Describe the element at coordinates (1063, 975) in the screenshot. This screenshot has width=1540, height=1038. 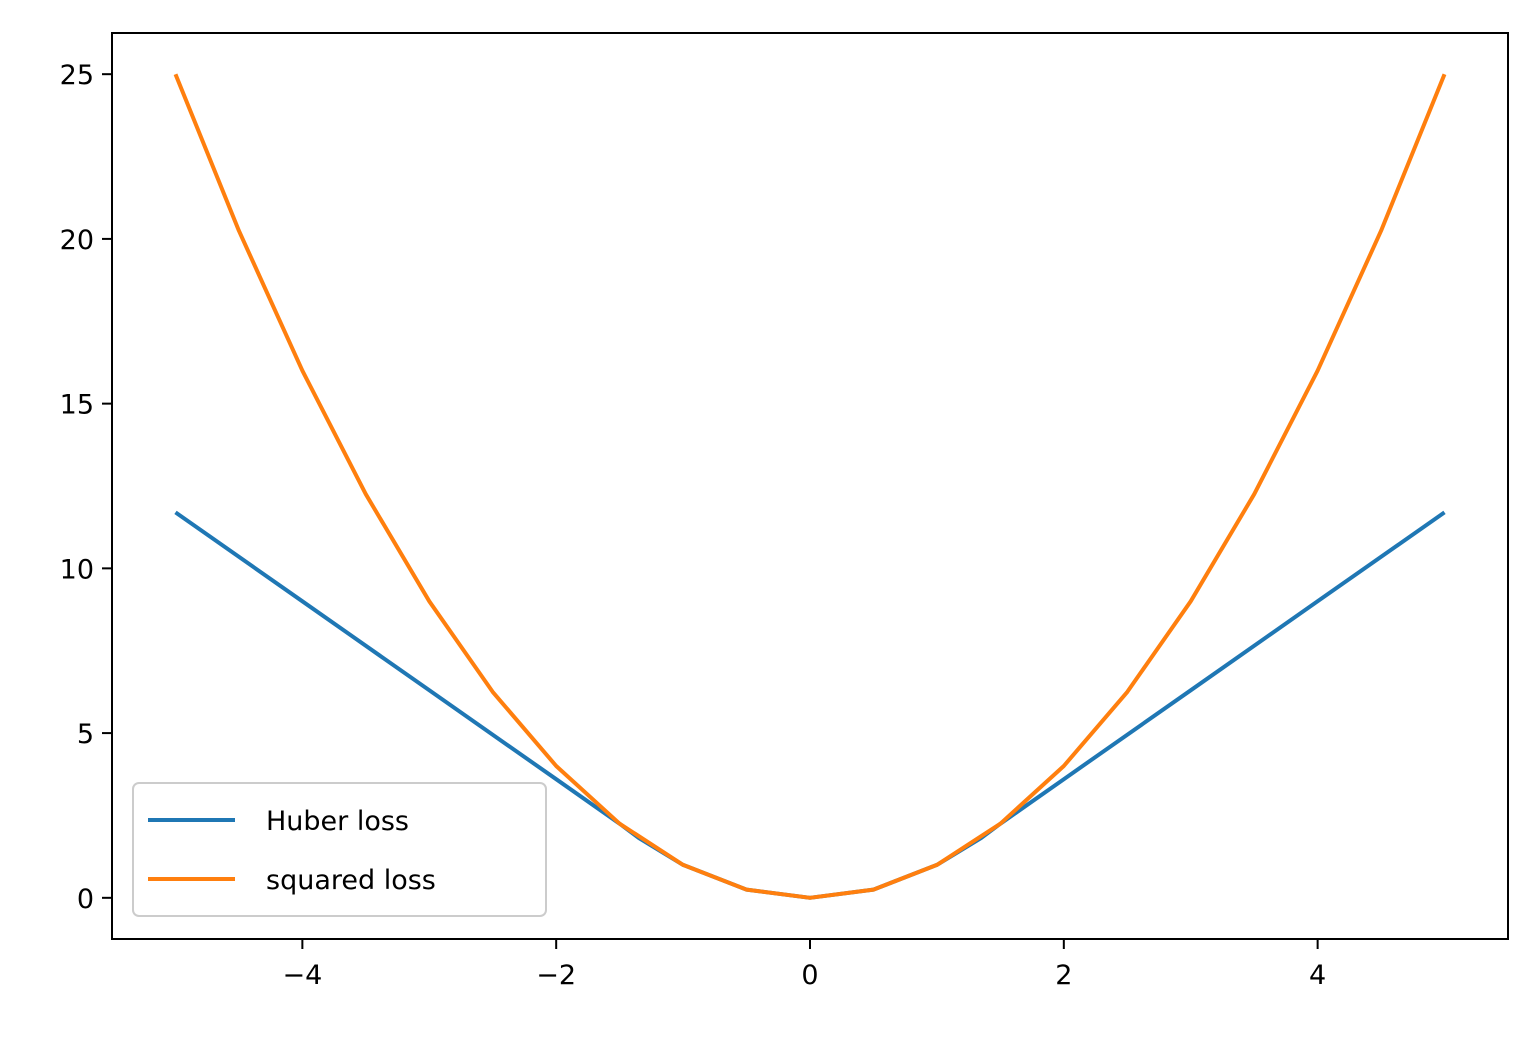
I see `x-tick-label: 2` at that location.